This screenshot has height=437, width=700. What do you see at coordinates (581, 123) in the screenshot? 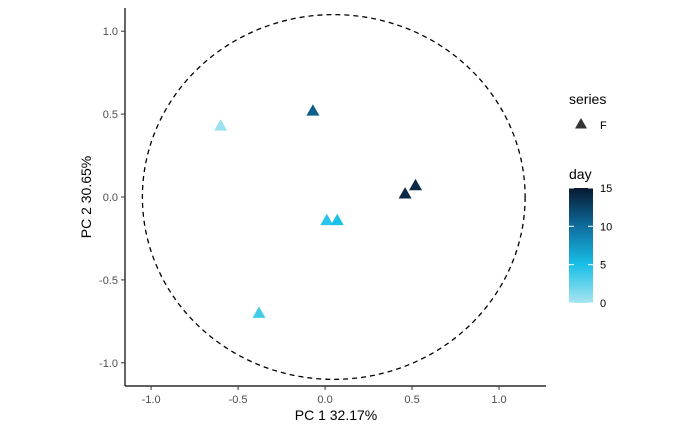
I see `shape-legend-key` at bounding box center [581, 123].